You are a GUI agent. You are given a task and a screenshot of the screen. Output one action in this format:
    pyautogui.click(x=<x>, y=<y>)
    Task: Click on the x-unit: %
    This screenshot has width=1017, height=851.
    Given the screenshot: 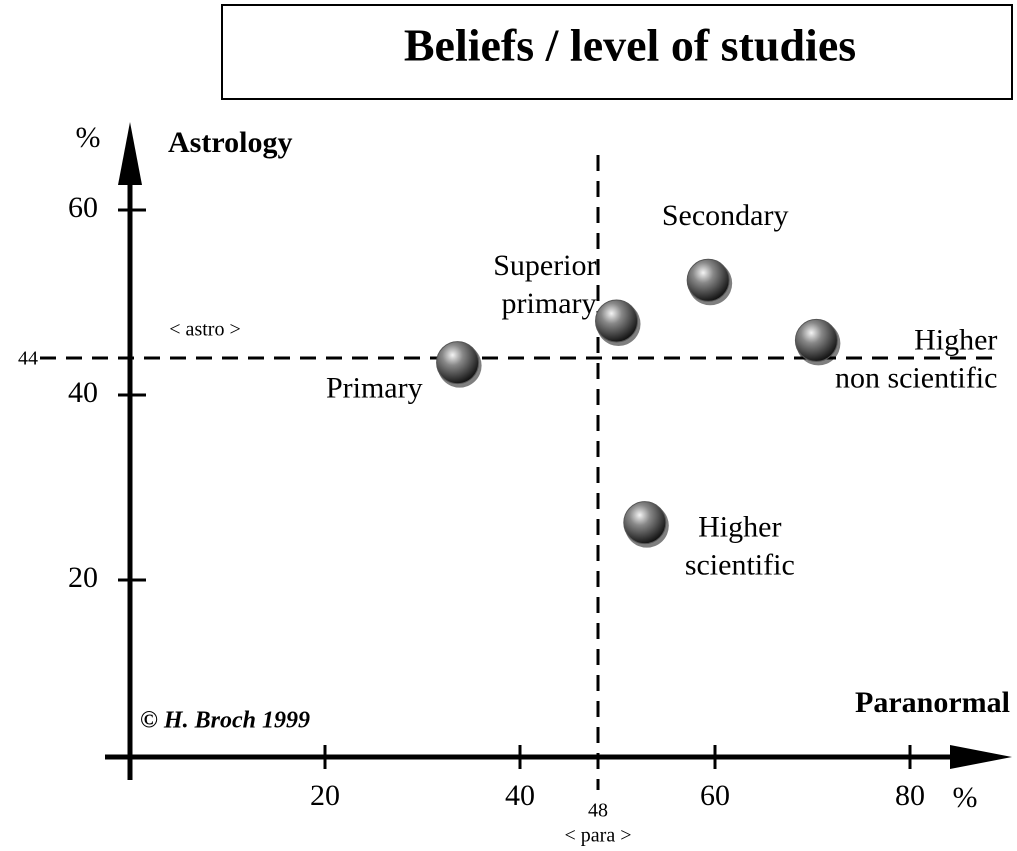 What is the action you would take?
    pyautogui.click(x=965, y=797)
    